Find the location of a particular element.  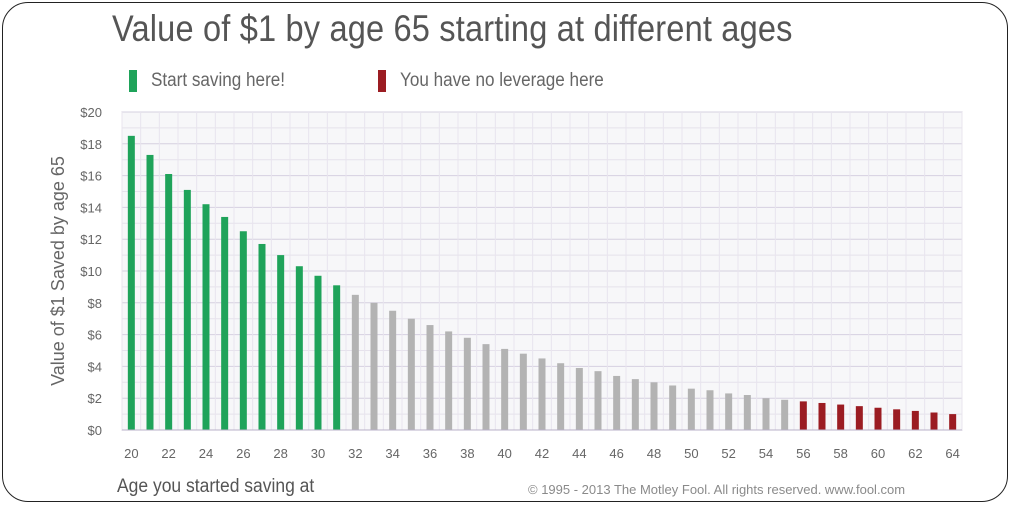

x-tick-label: 56 is located at coordinates (803, 453).